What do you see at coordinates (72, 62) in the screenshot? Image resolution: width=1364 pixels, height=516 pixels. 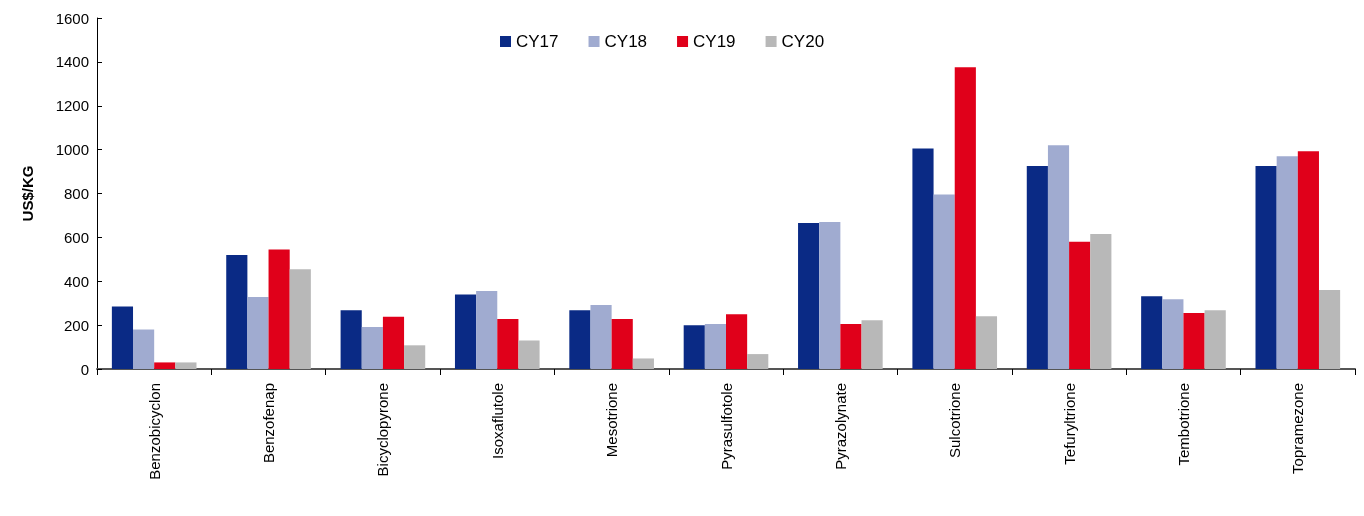 I see `y-tick-label: 1400` at bounding box center [72, 62].